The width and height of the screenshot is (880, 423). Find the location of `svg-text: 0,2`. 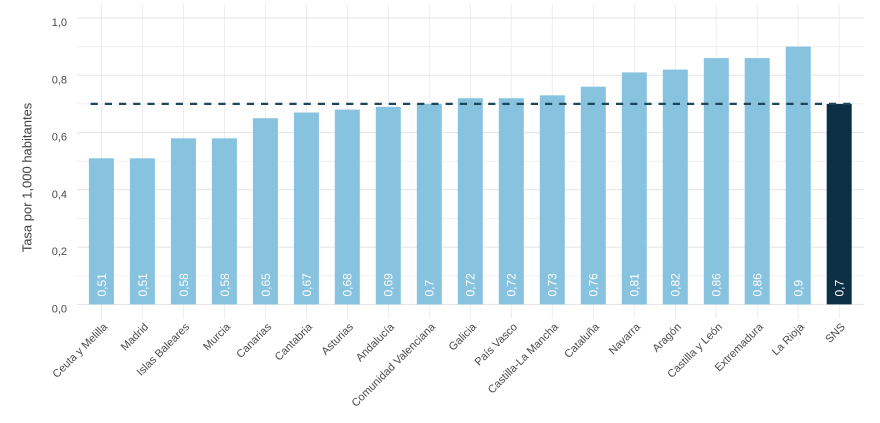

svg-text: 0,2 is located at coordinates (59, 252).